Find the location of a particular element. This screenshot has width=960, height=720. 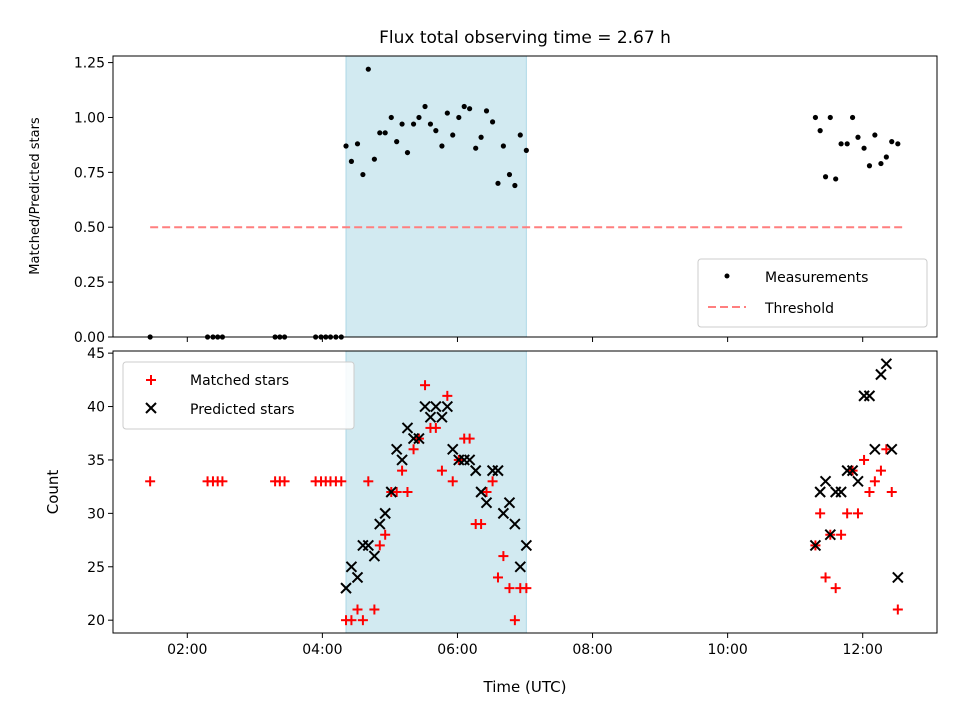

top-legend-box is located at coordinates (812, 293).